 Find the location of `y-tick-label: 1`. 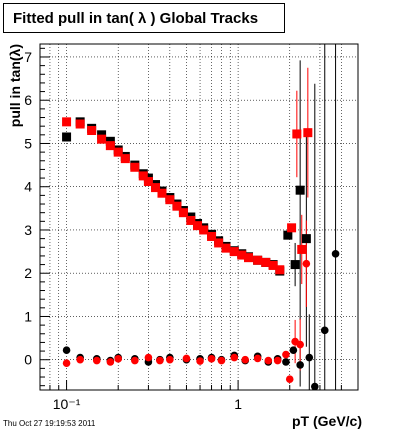

y-tick-label: 1 is located at coordinates (28, 316).